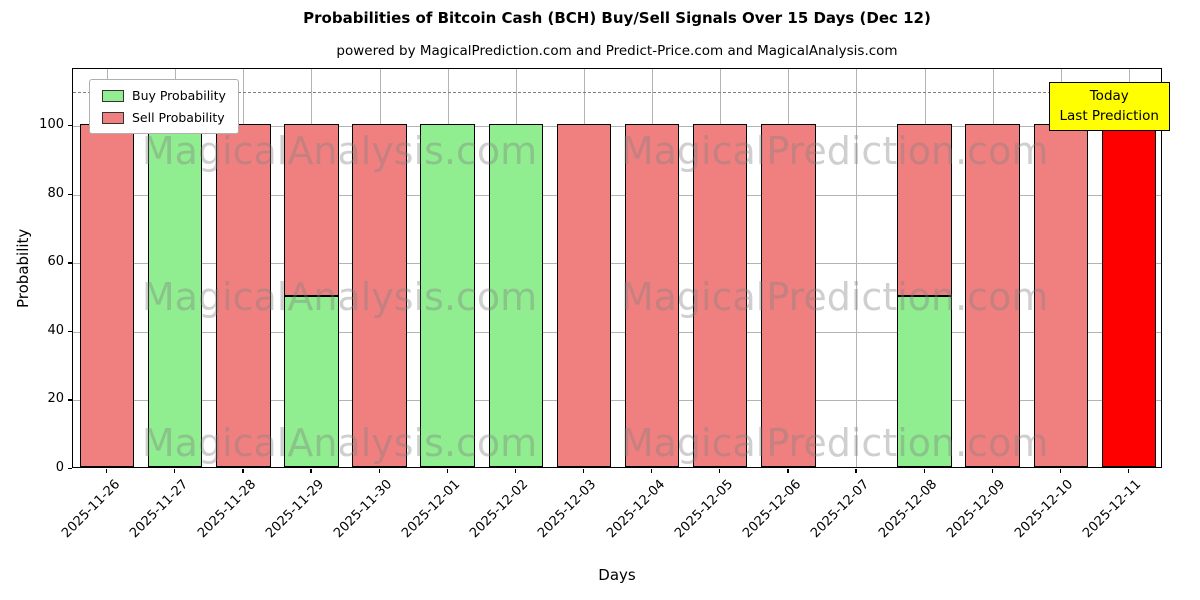  What do you see at coordinates (158, 509) in the screenshot?
I see `x-tick-label: 2025-11-27` at bounding box center [158, 509].